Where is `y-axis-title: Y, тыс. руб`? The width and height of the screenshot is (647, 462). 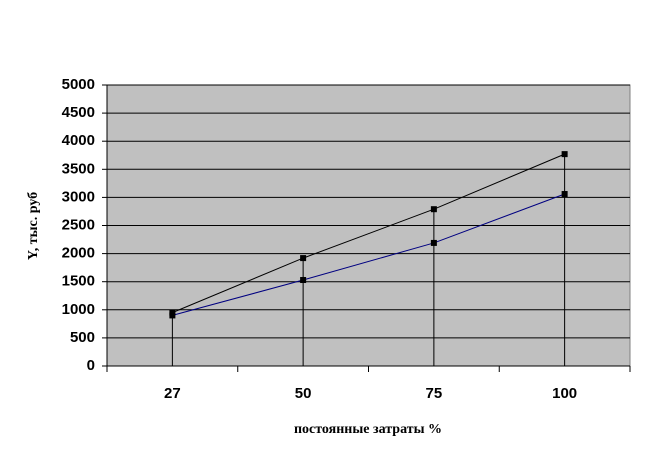
y-axis-title: Y, тыс. руб is located at coordinates (33, 226).